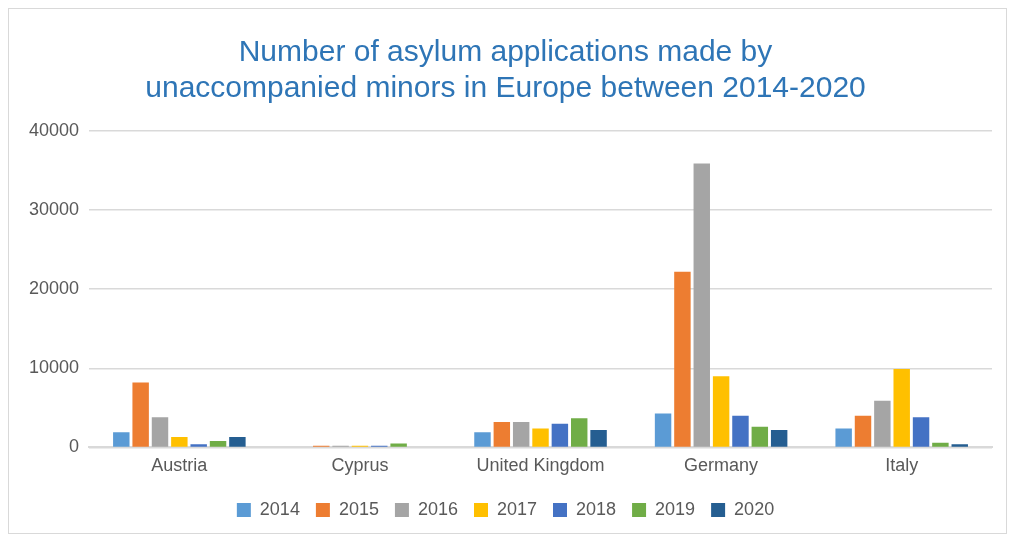  I want to click on x-tick-label: Austria, so click(180, 465).